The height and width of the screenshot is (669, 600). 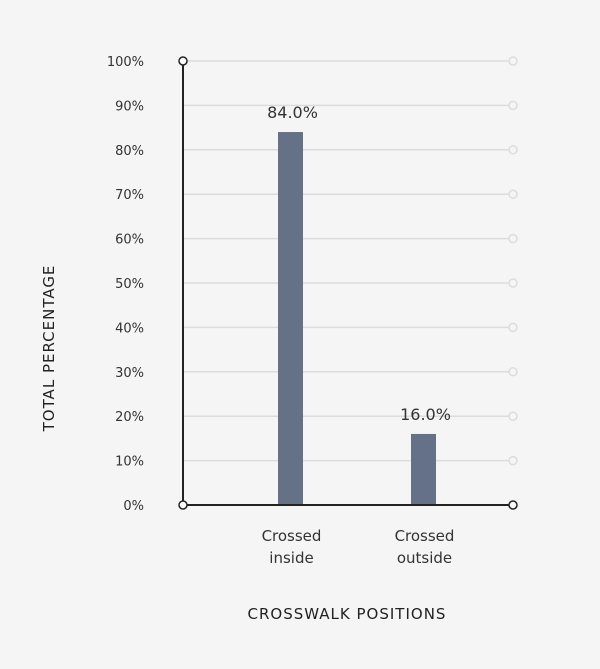 What do you see at coordinates (424, 558) in the screenshot?
I see `x-category-label: outside` at bounding box center [424, 558].